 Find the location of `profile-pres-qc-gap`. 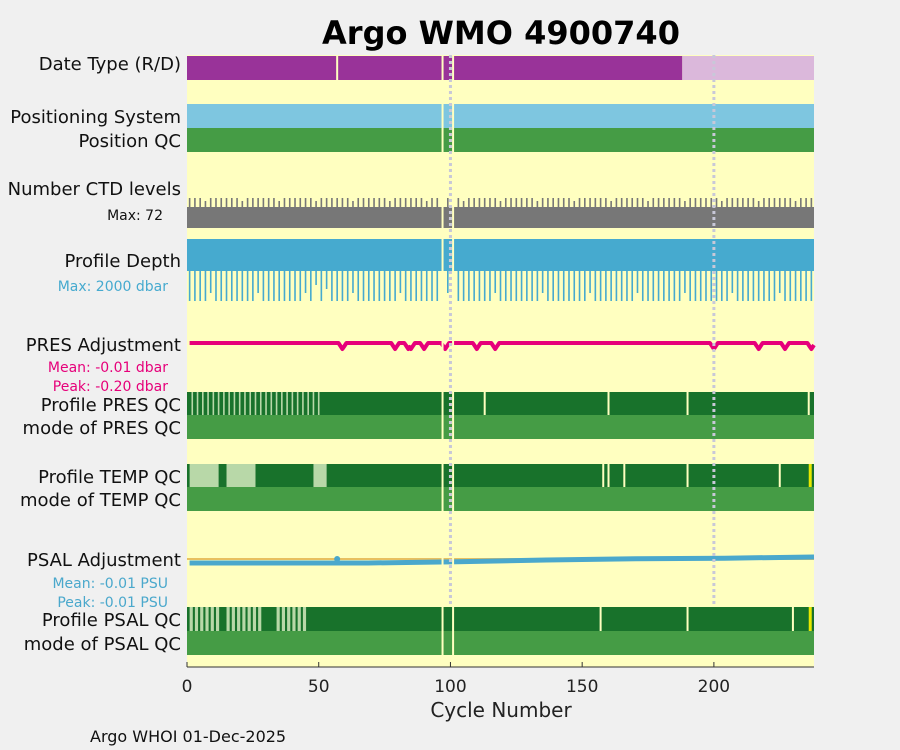

profile-pres-qc-gap is located at coordinates (687, 403).